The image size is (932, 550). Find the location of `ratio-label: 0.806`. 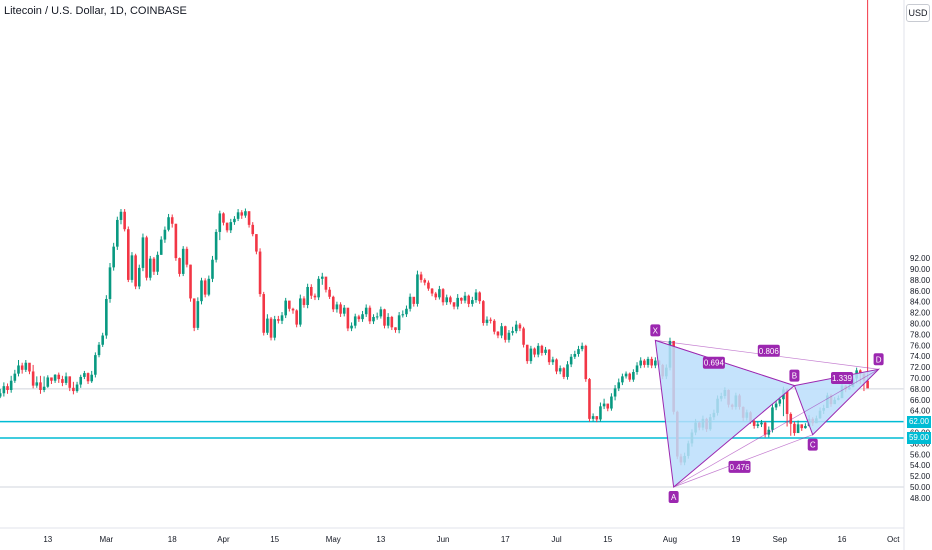

ratio-label: 0.806 is located at coordinates (769, 351).